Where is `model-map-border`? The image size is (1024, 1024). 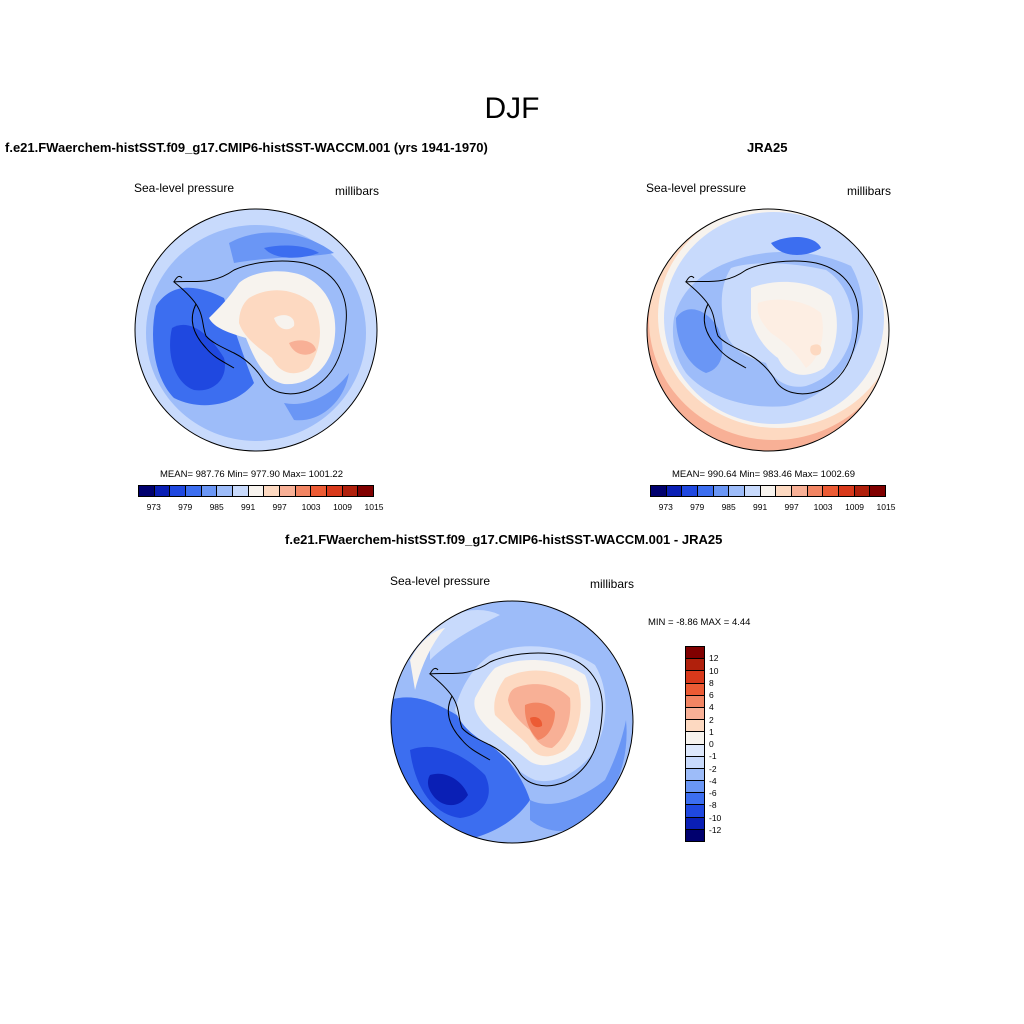
model-map-border is located at coordinates (256, 330).